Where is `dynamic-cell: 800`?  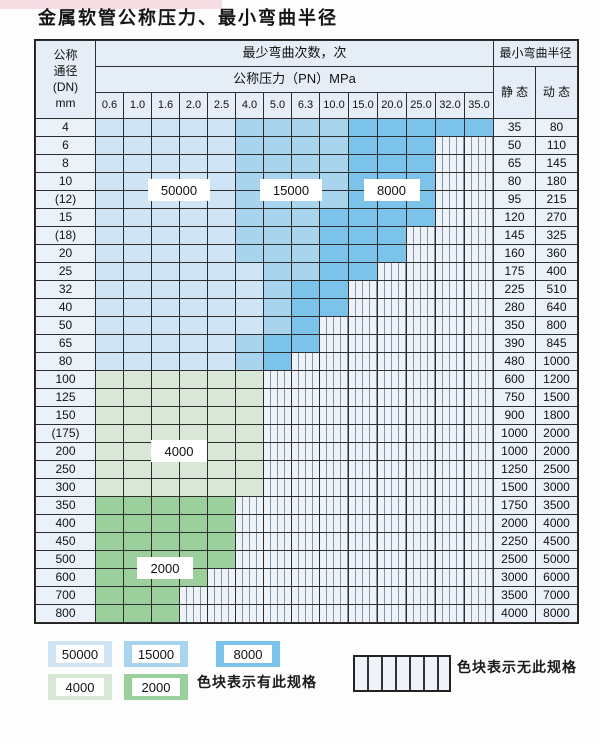
dynamic-cell: 800 is located at coordinates (556, 325).